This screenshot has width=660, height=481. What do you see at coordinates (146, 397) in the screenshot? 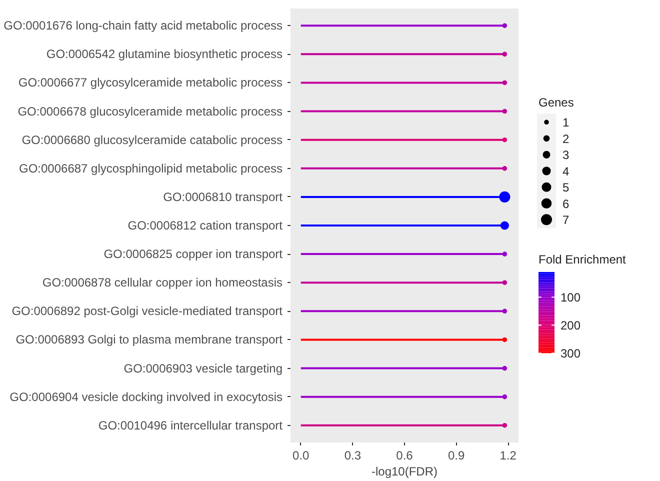
I see `y-tick-label: GO:0006904 vesicle docking involved in exocytosis` at bounding box center [146, 397].